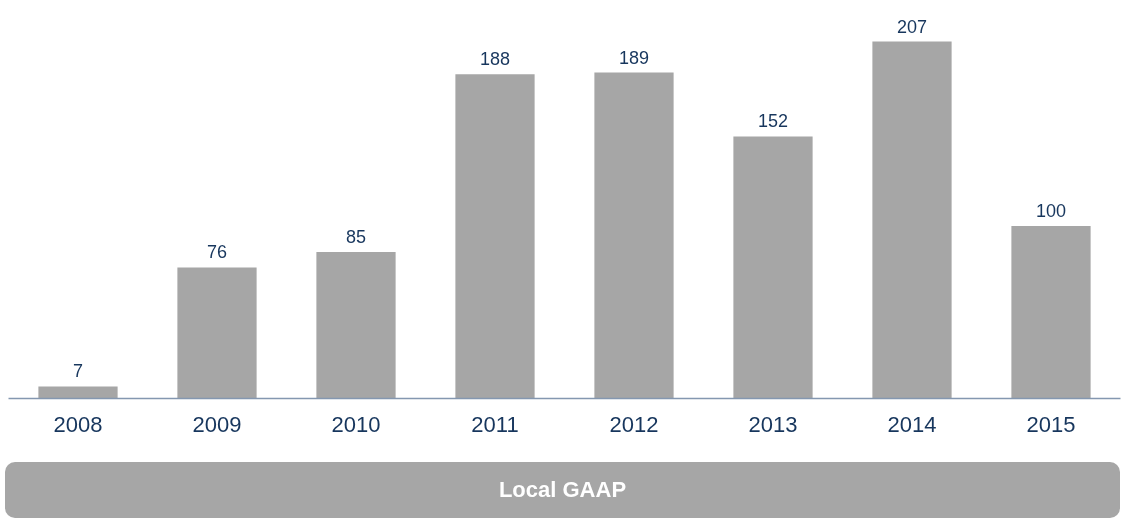  I want to click on data-label: 207, so click(912, 26).